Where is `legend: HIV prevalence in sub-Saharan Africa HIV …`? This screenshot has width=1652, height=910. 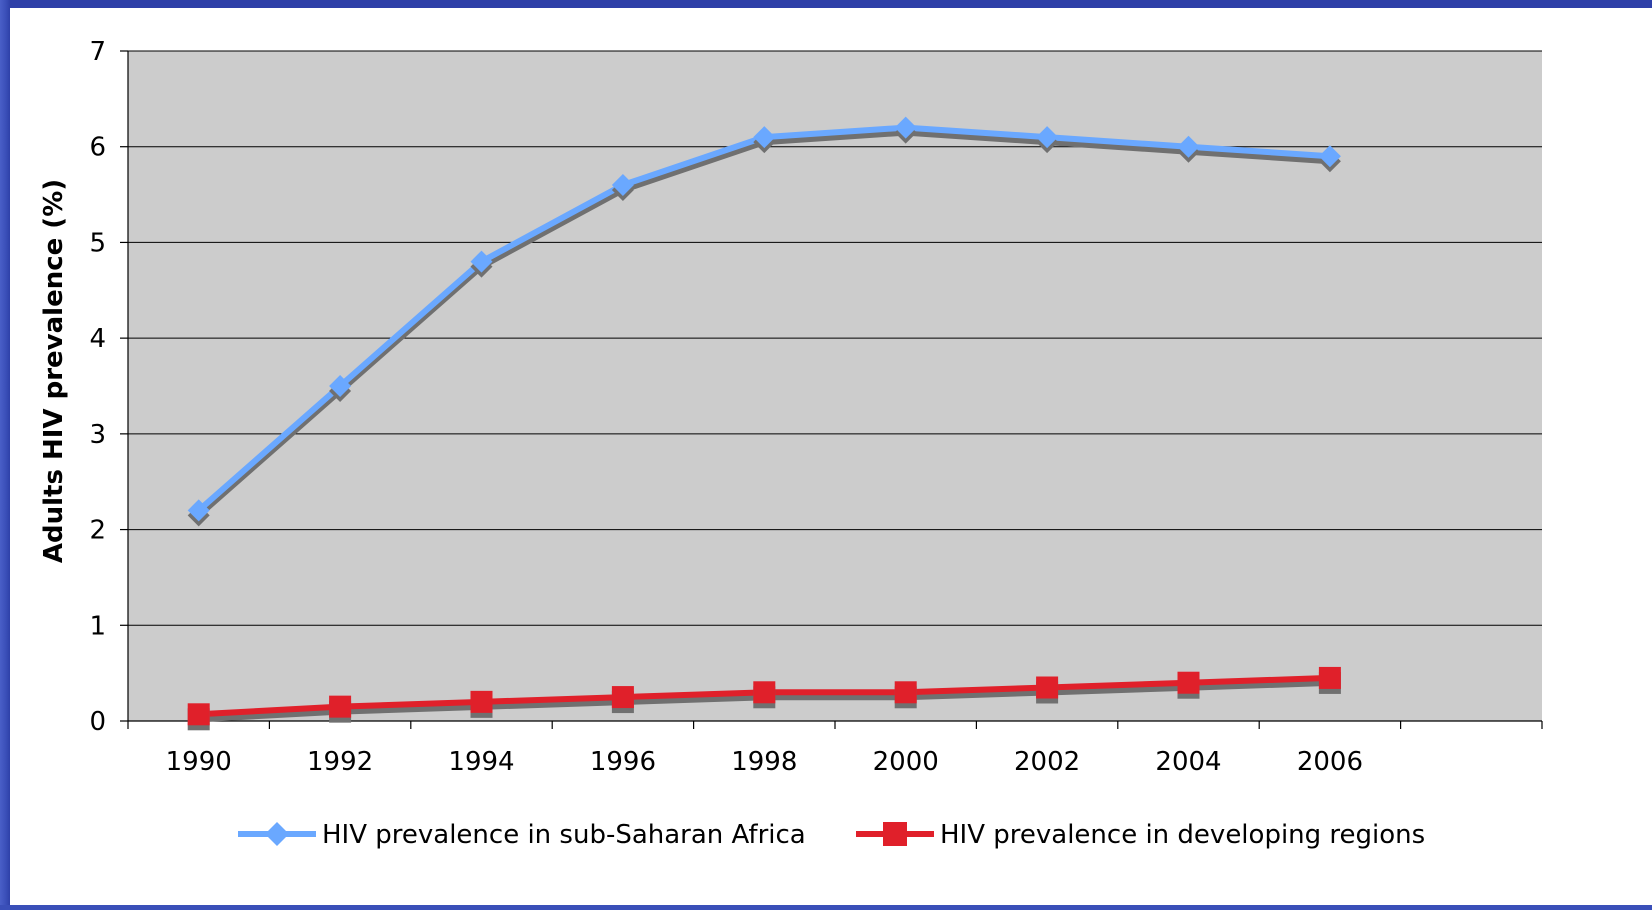 legend: HIV prevalence in sub-Saharan Africa HIV … is located at coordinates (831, 835).